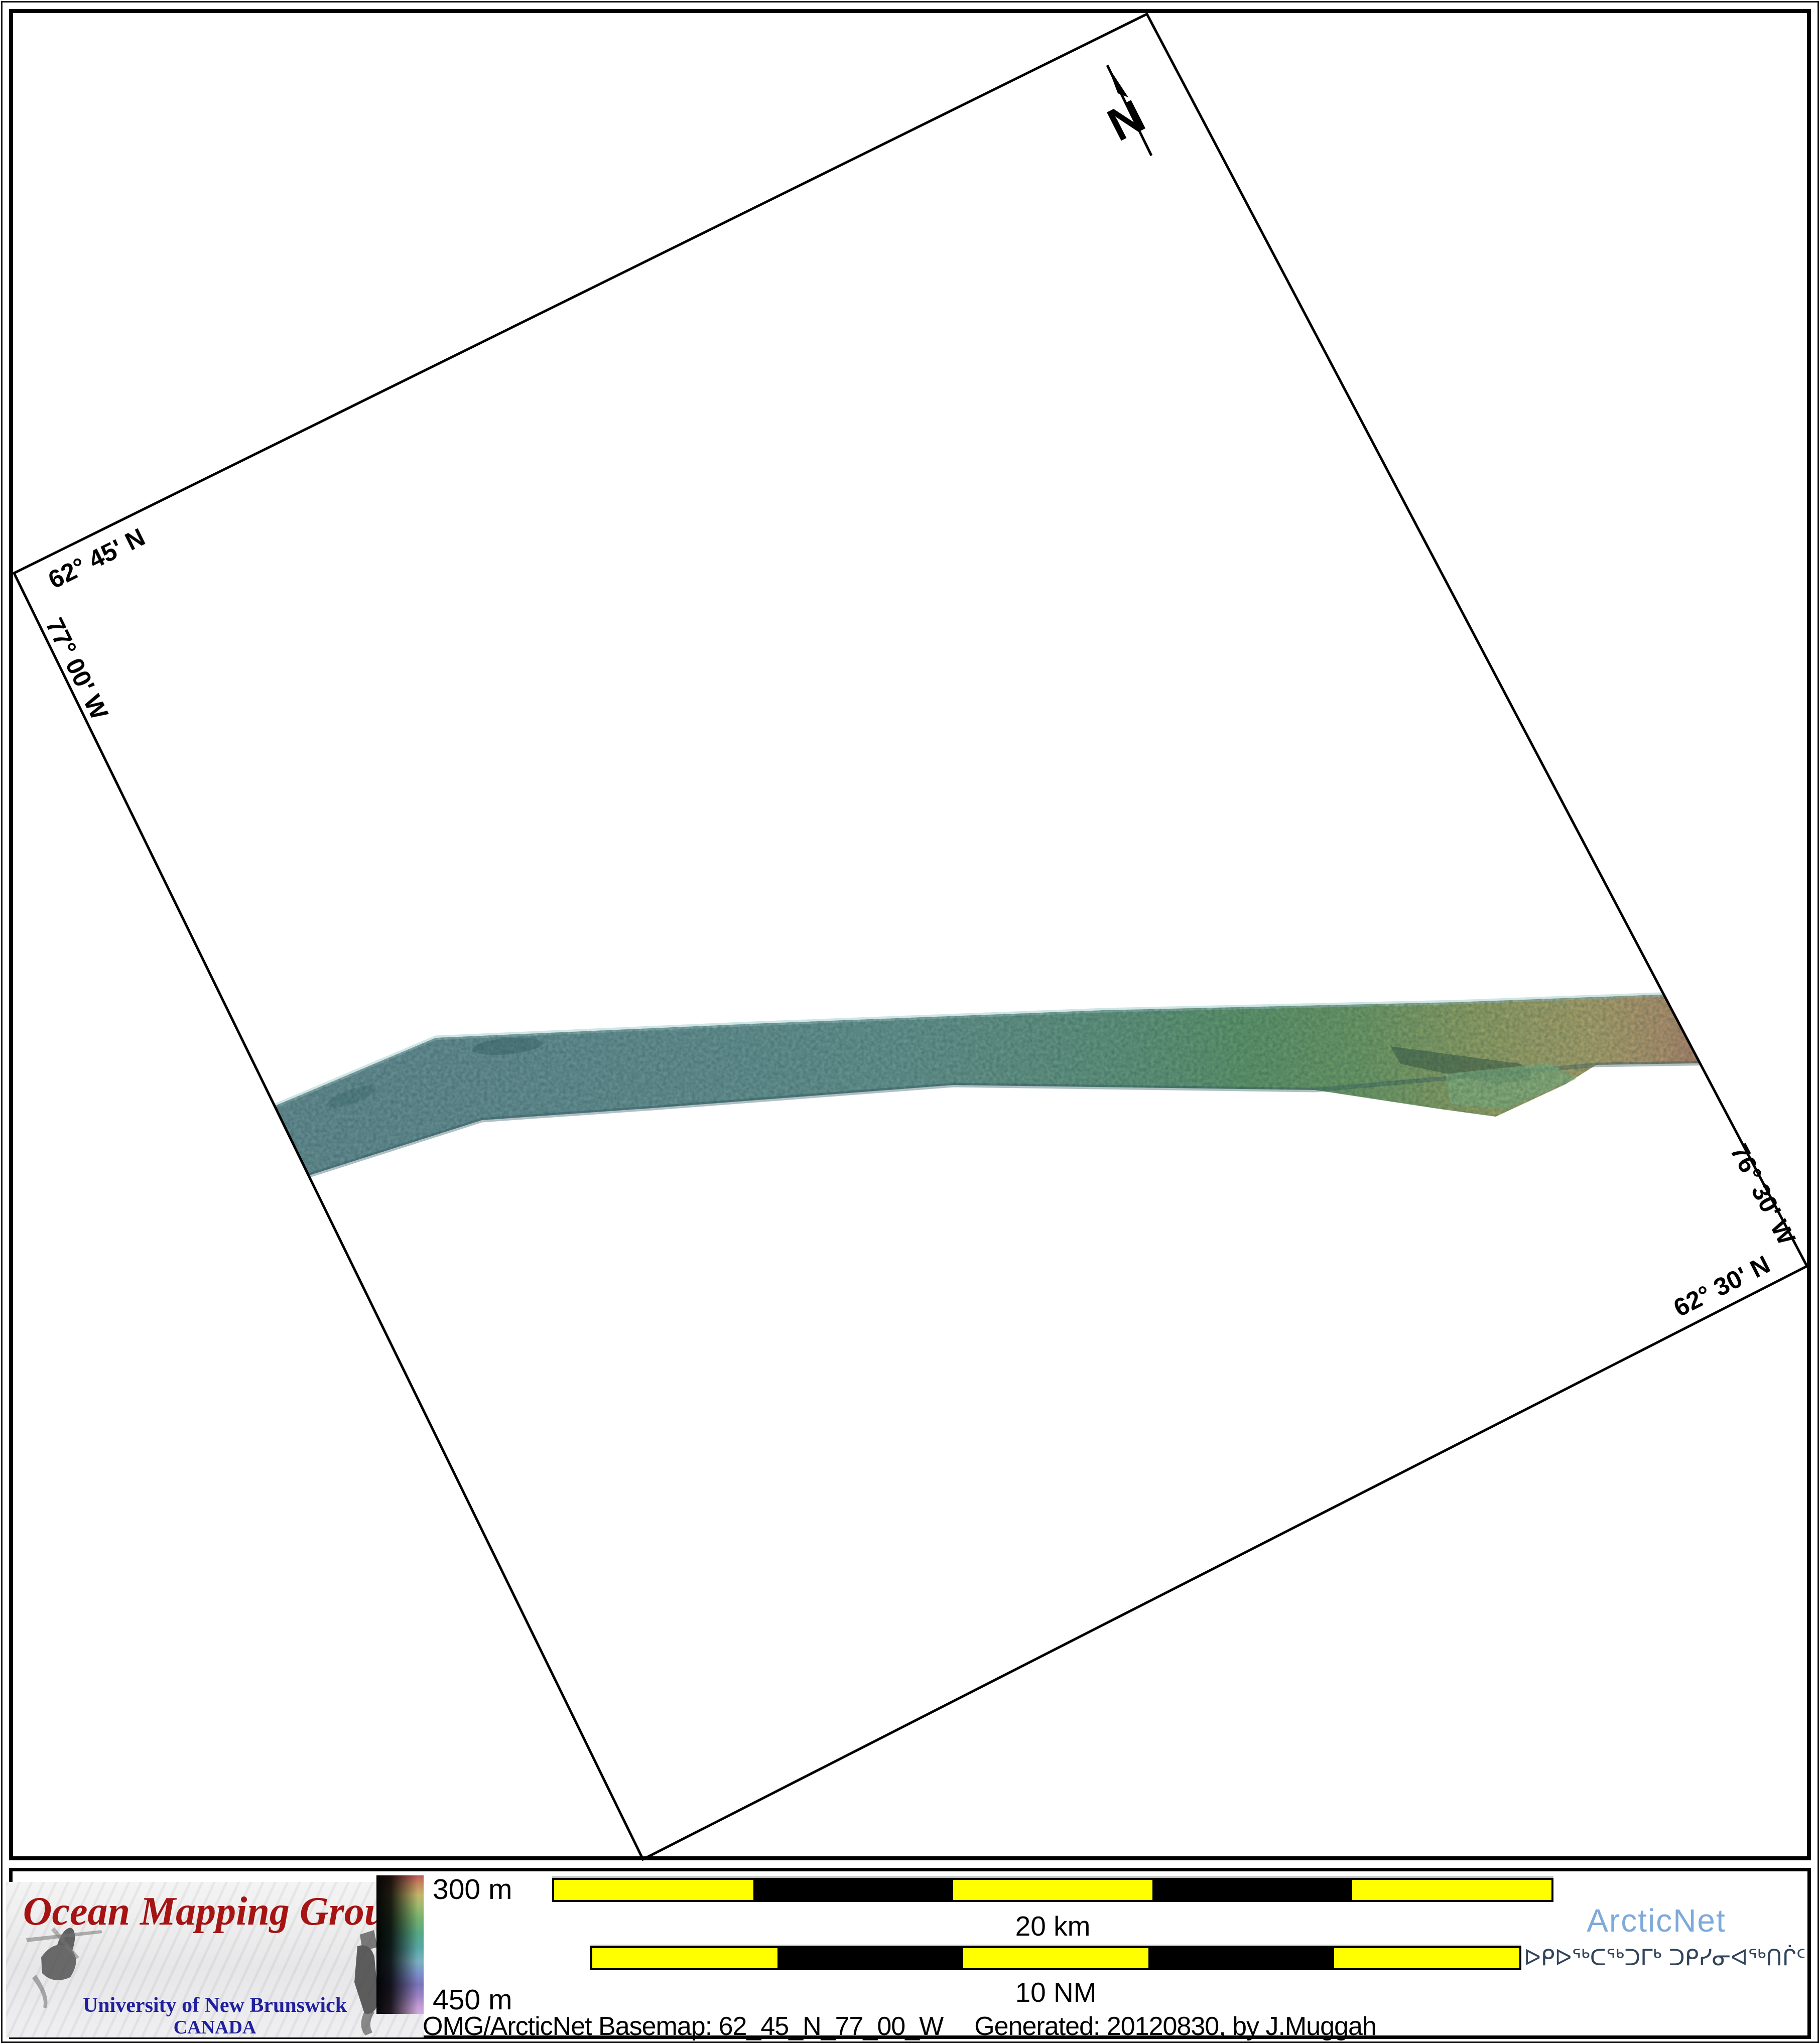 This screenshot has height=2044, width=1820. I want to click on helicopter-silhouette, so click(64, 1968).